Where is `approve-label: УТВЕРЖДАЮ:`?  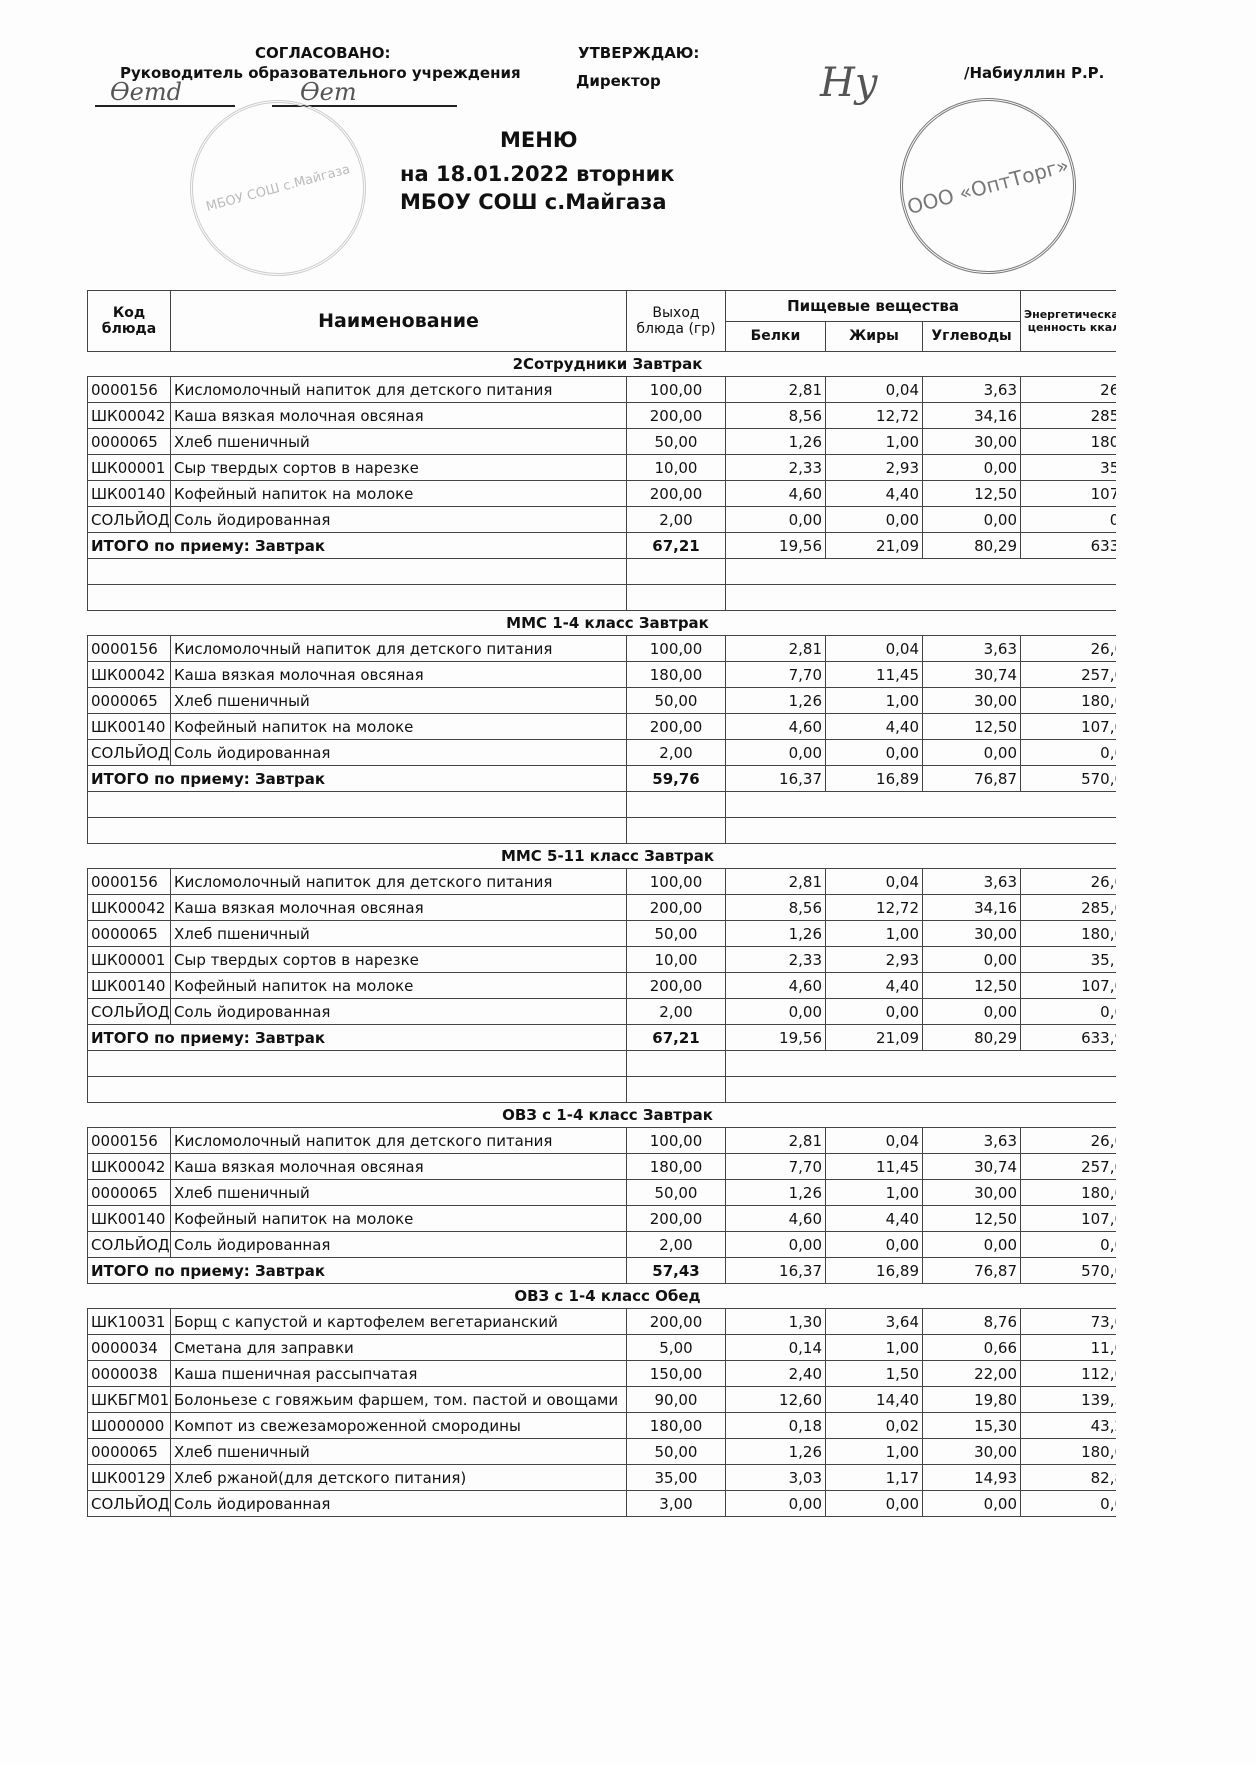 approve-label: УТВЕРЖДАЮ: is located at coordinates (639, 53).